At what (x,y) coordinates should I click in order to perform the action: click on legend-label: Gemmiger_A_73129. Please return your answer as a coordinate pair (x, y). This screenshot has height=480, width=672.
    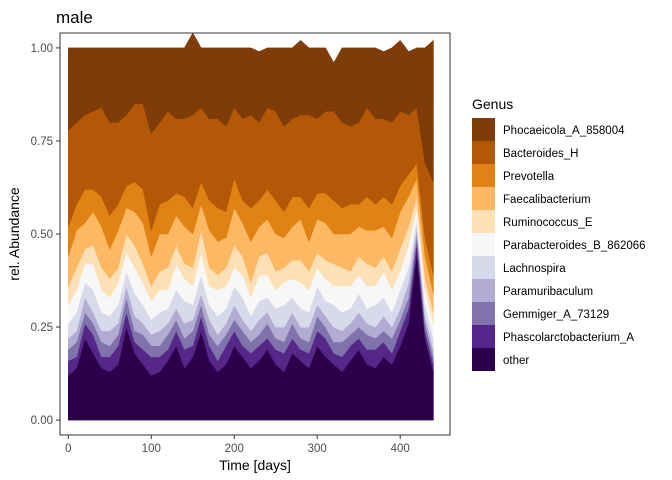
    Looking at the image, I should click on (556, 315).